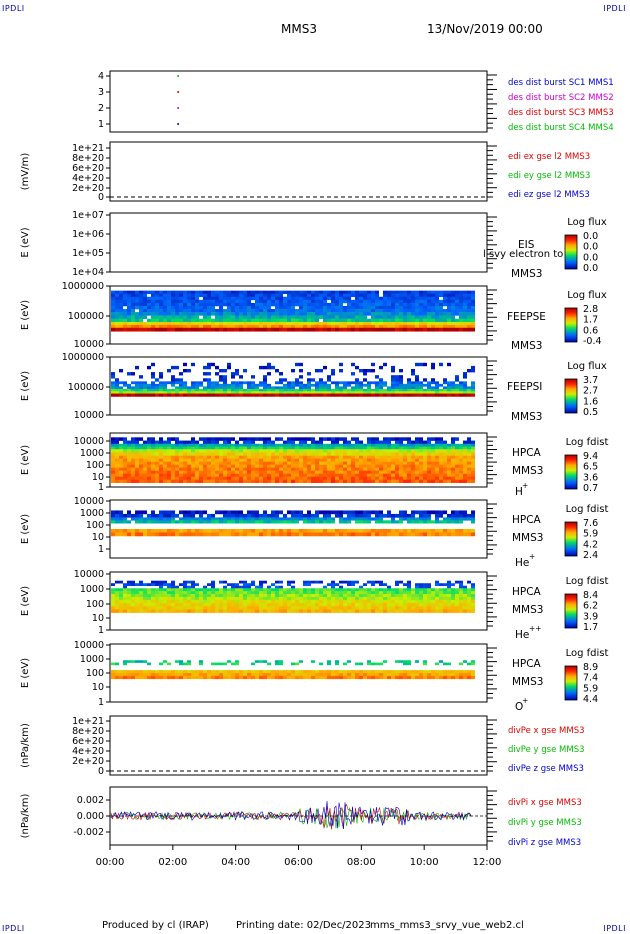  Describe the element at coordinates (571, 611) in the screenshot. I see `colorbar` at that location.